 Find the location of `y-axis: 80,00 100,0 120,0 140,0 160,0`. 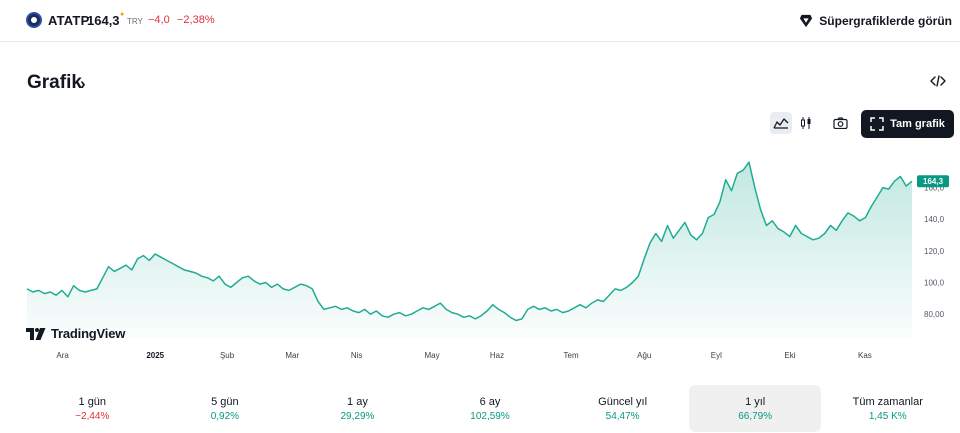

y-axis: 80,00 100,0 120,0 140,0 160,0 is located at coordinates (934, 252).